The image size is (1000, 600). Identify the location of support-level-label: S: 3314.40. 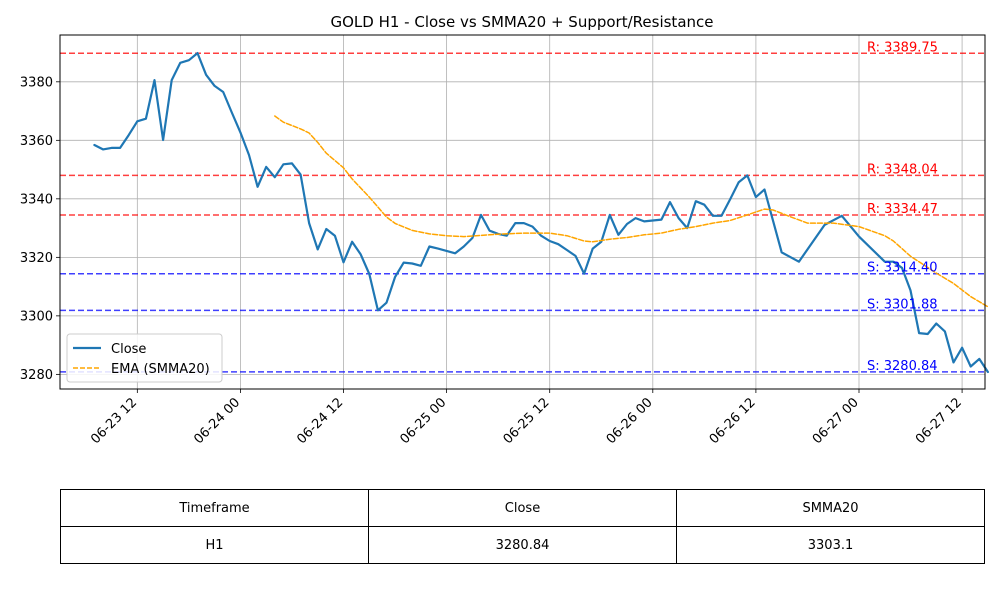
(902, 268).